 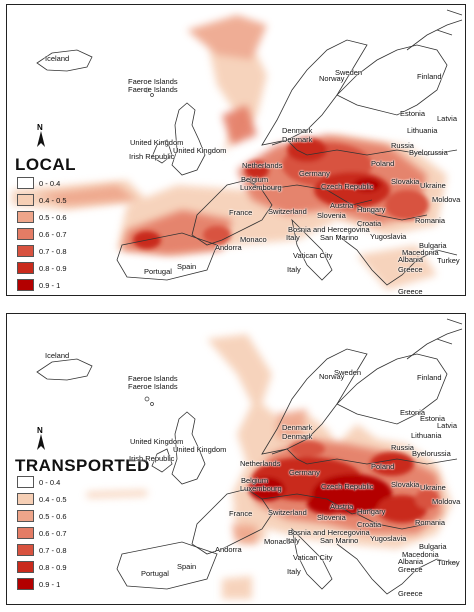 I want to click on legend-label: 0.5 - 0.6, so click(x=53, y=217).